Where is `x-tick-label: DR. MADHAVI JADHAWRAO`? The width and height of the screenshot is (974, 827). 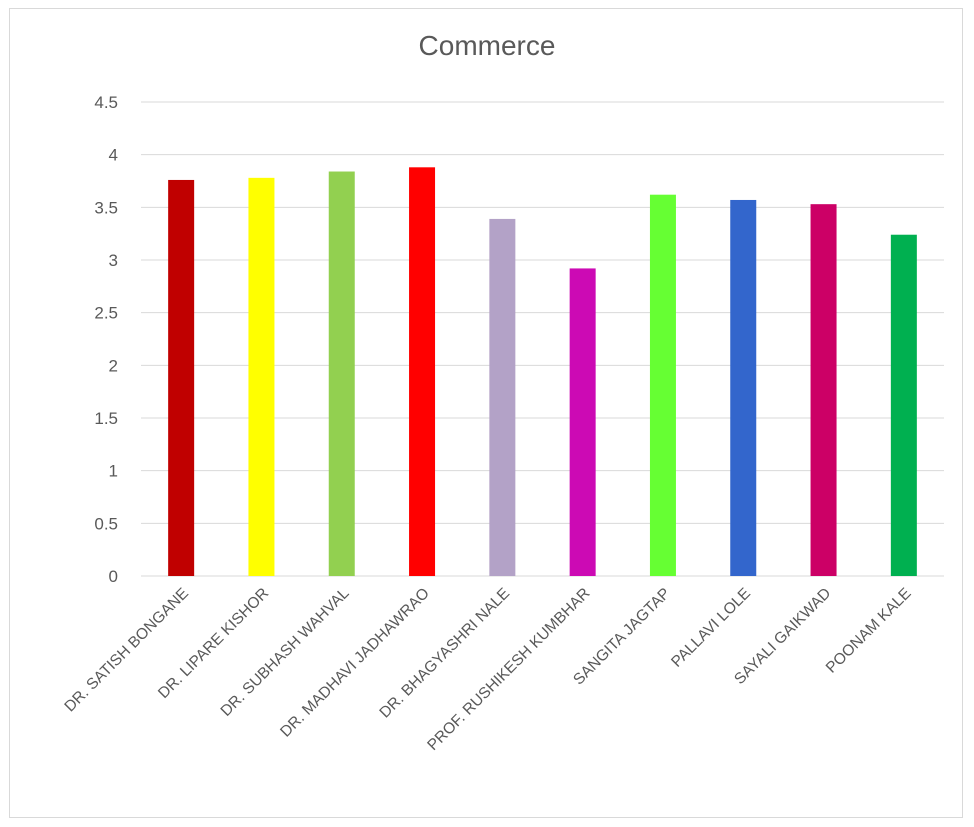 x-tick-label: DR. MADHAVI JADHAWRAO is located at coordinates (355, 663).